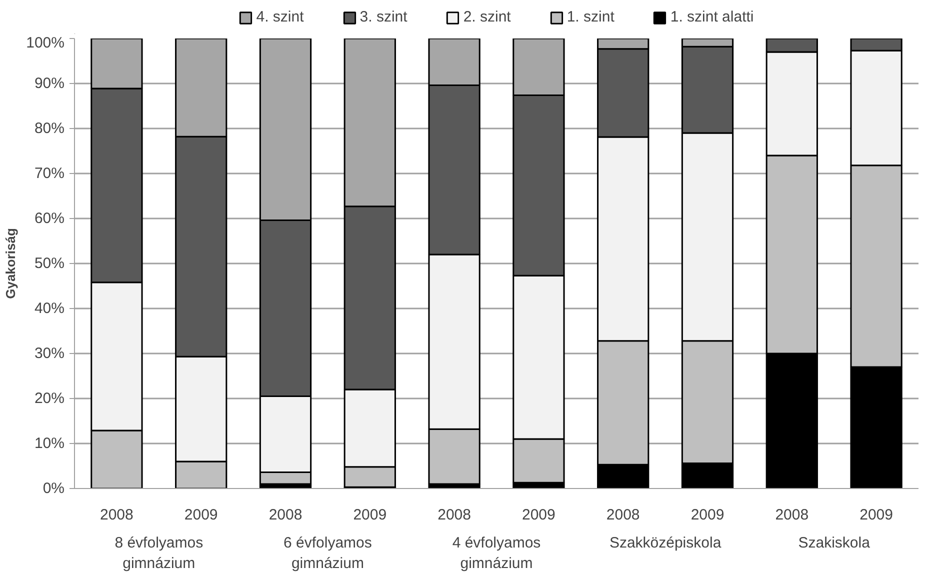 This screenshot has width=942, height=583. I want to click on y-tick-label: 10%, so click(49, 443).